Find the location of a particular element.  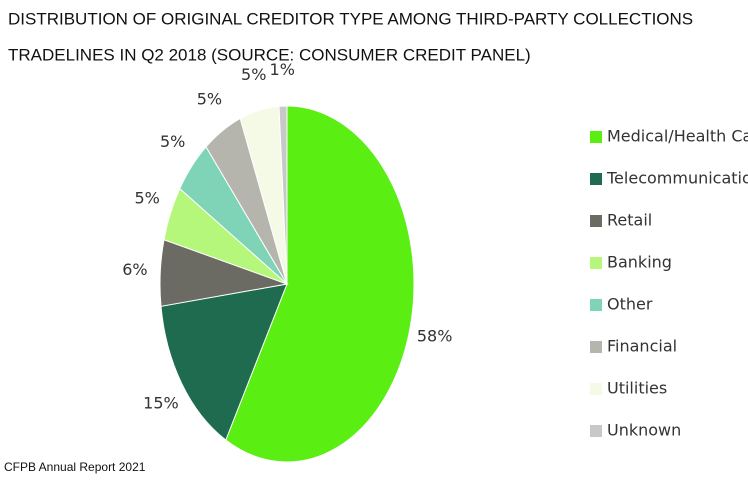

data-label: 6% is located at coordinates (134, 269).